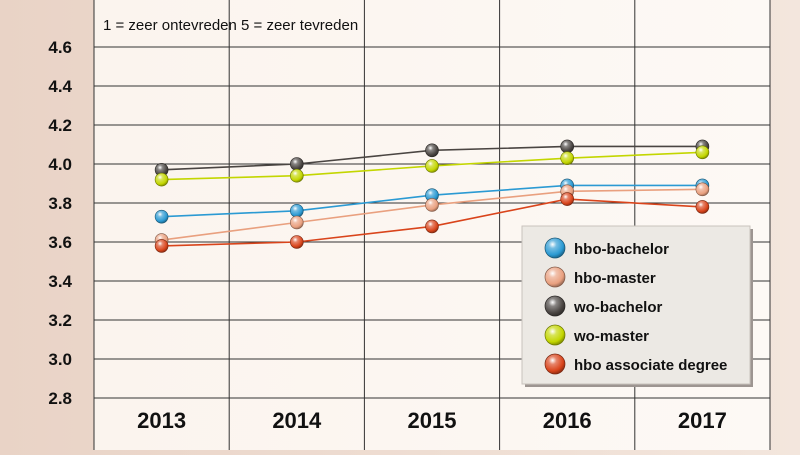 This screenshot has height=455, width=800. What do you see at coordinates (702, 420) in the screenshot?
I see `x-tick-label: 2017` at bounding box center [702, 420].